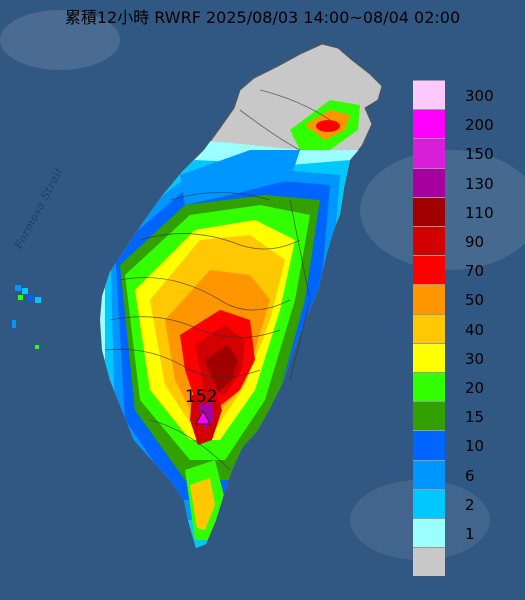  I want to click on legend-label: 15, so click(475, 417).